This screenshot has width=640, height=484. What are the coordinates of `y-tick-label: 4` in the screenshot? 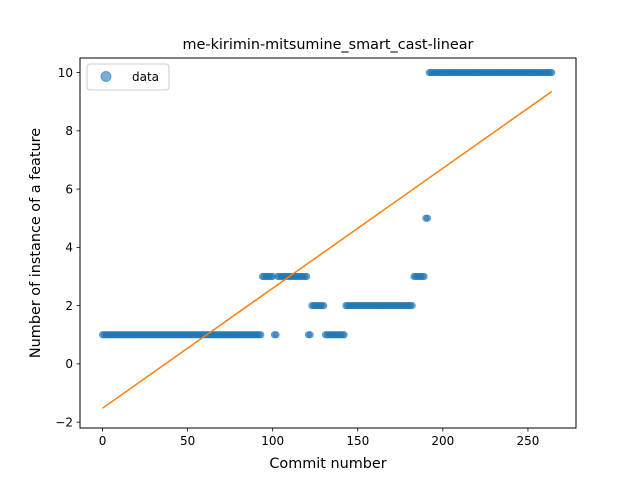 It's located at (69, 248).